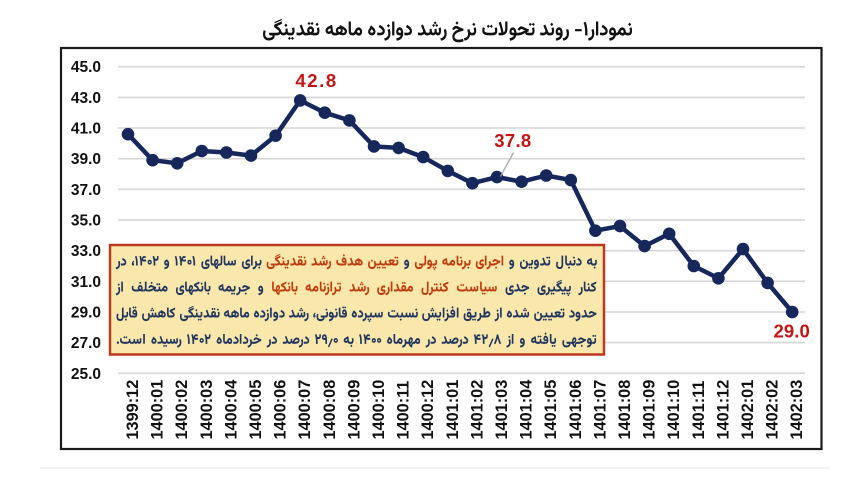 This screenshot has height=488, width=849. Describe the element at coordinates (379, 410) in the screenshot. I see `svg-text: 1400:10` at that location.